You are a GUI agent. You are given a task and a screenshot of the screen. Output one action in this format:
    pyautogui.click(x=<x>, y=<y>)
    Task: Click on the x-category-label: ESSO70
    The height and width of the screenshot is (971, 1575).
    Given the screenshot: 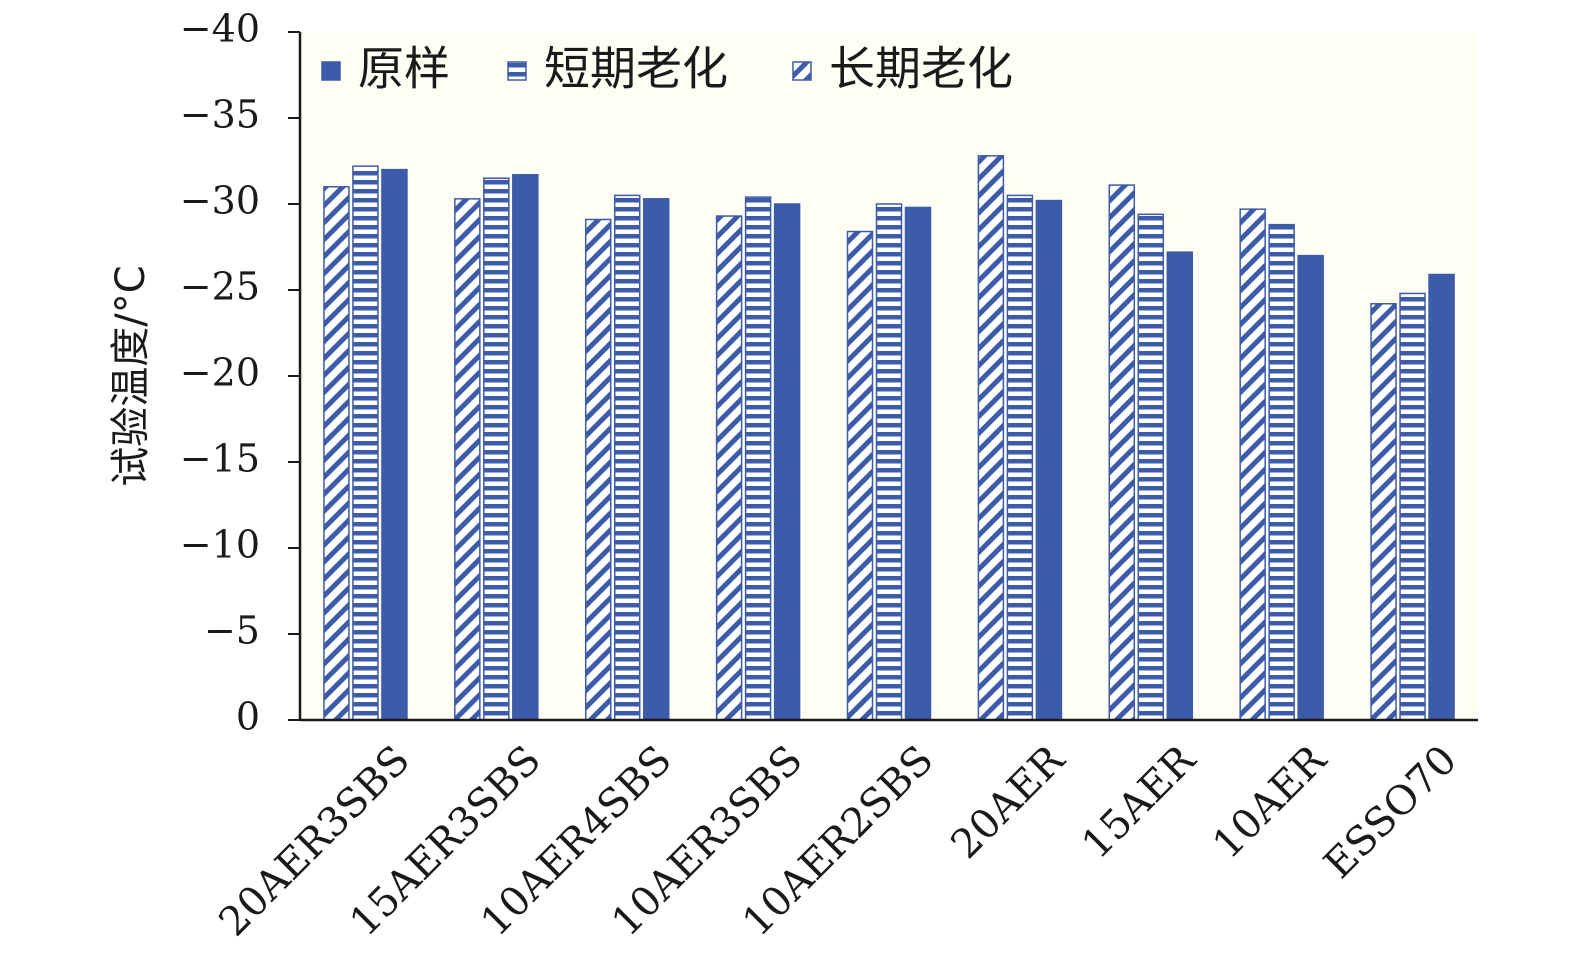 What is the action you would take?
    pyautogui.click(x=1390, y=812)
    